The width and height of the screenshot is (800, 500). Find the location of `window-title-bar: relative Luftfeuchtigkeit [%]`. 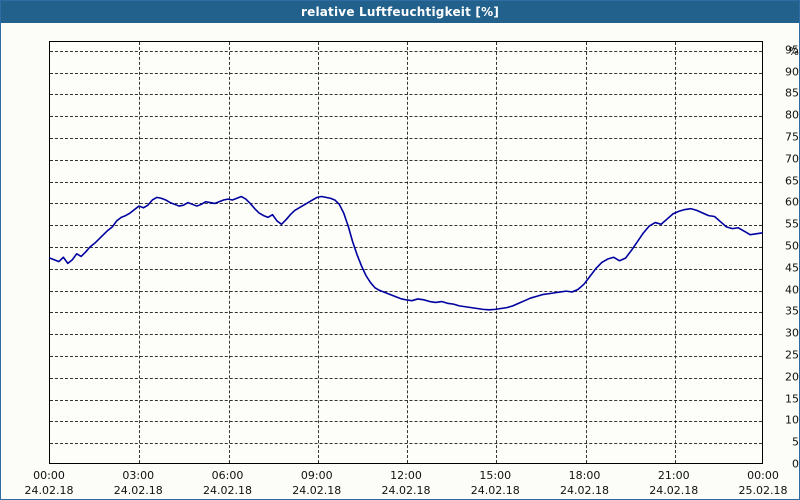

window-title-bar: relative Luftfeuchtigkeit [%] is located at coordinates (400, 12).